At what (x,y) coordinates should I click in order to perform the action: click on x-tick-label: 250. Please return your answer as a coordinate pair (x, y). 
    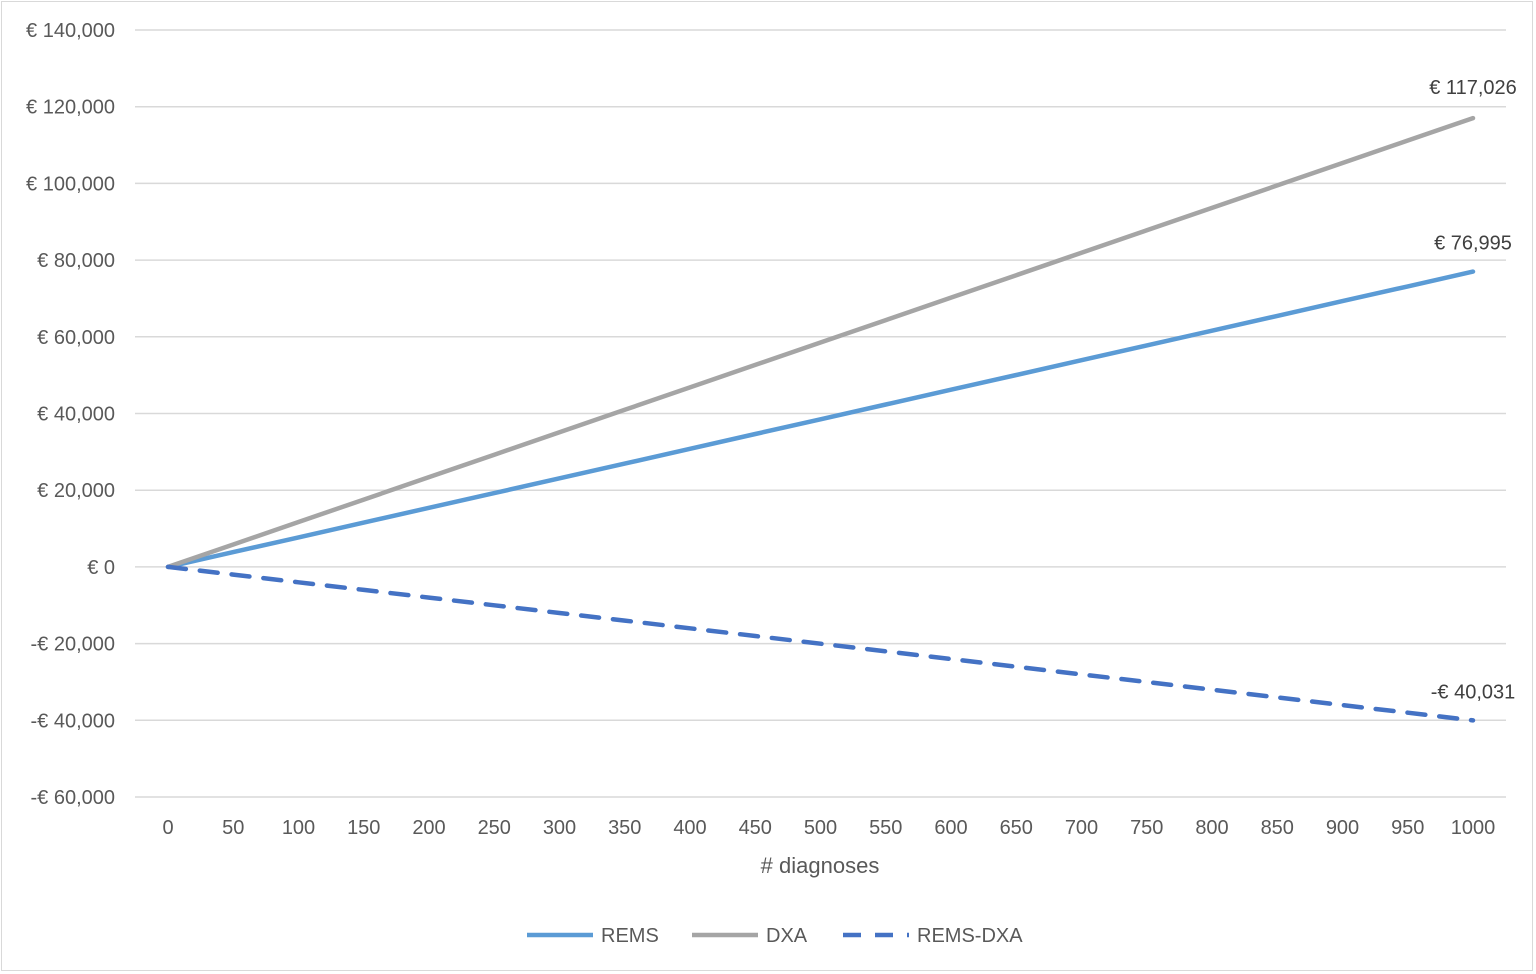
    Looking at the image, I should click on (494, 828).